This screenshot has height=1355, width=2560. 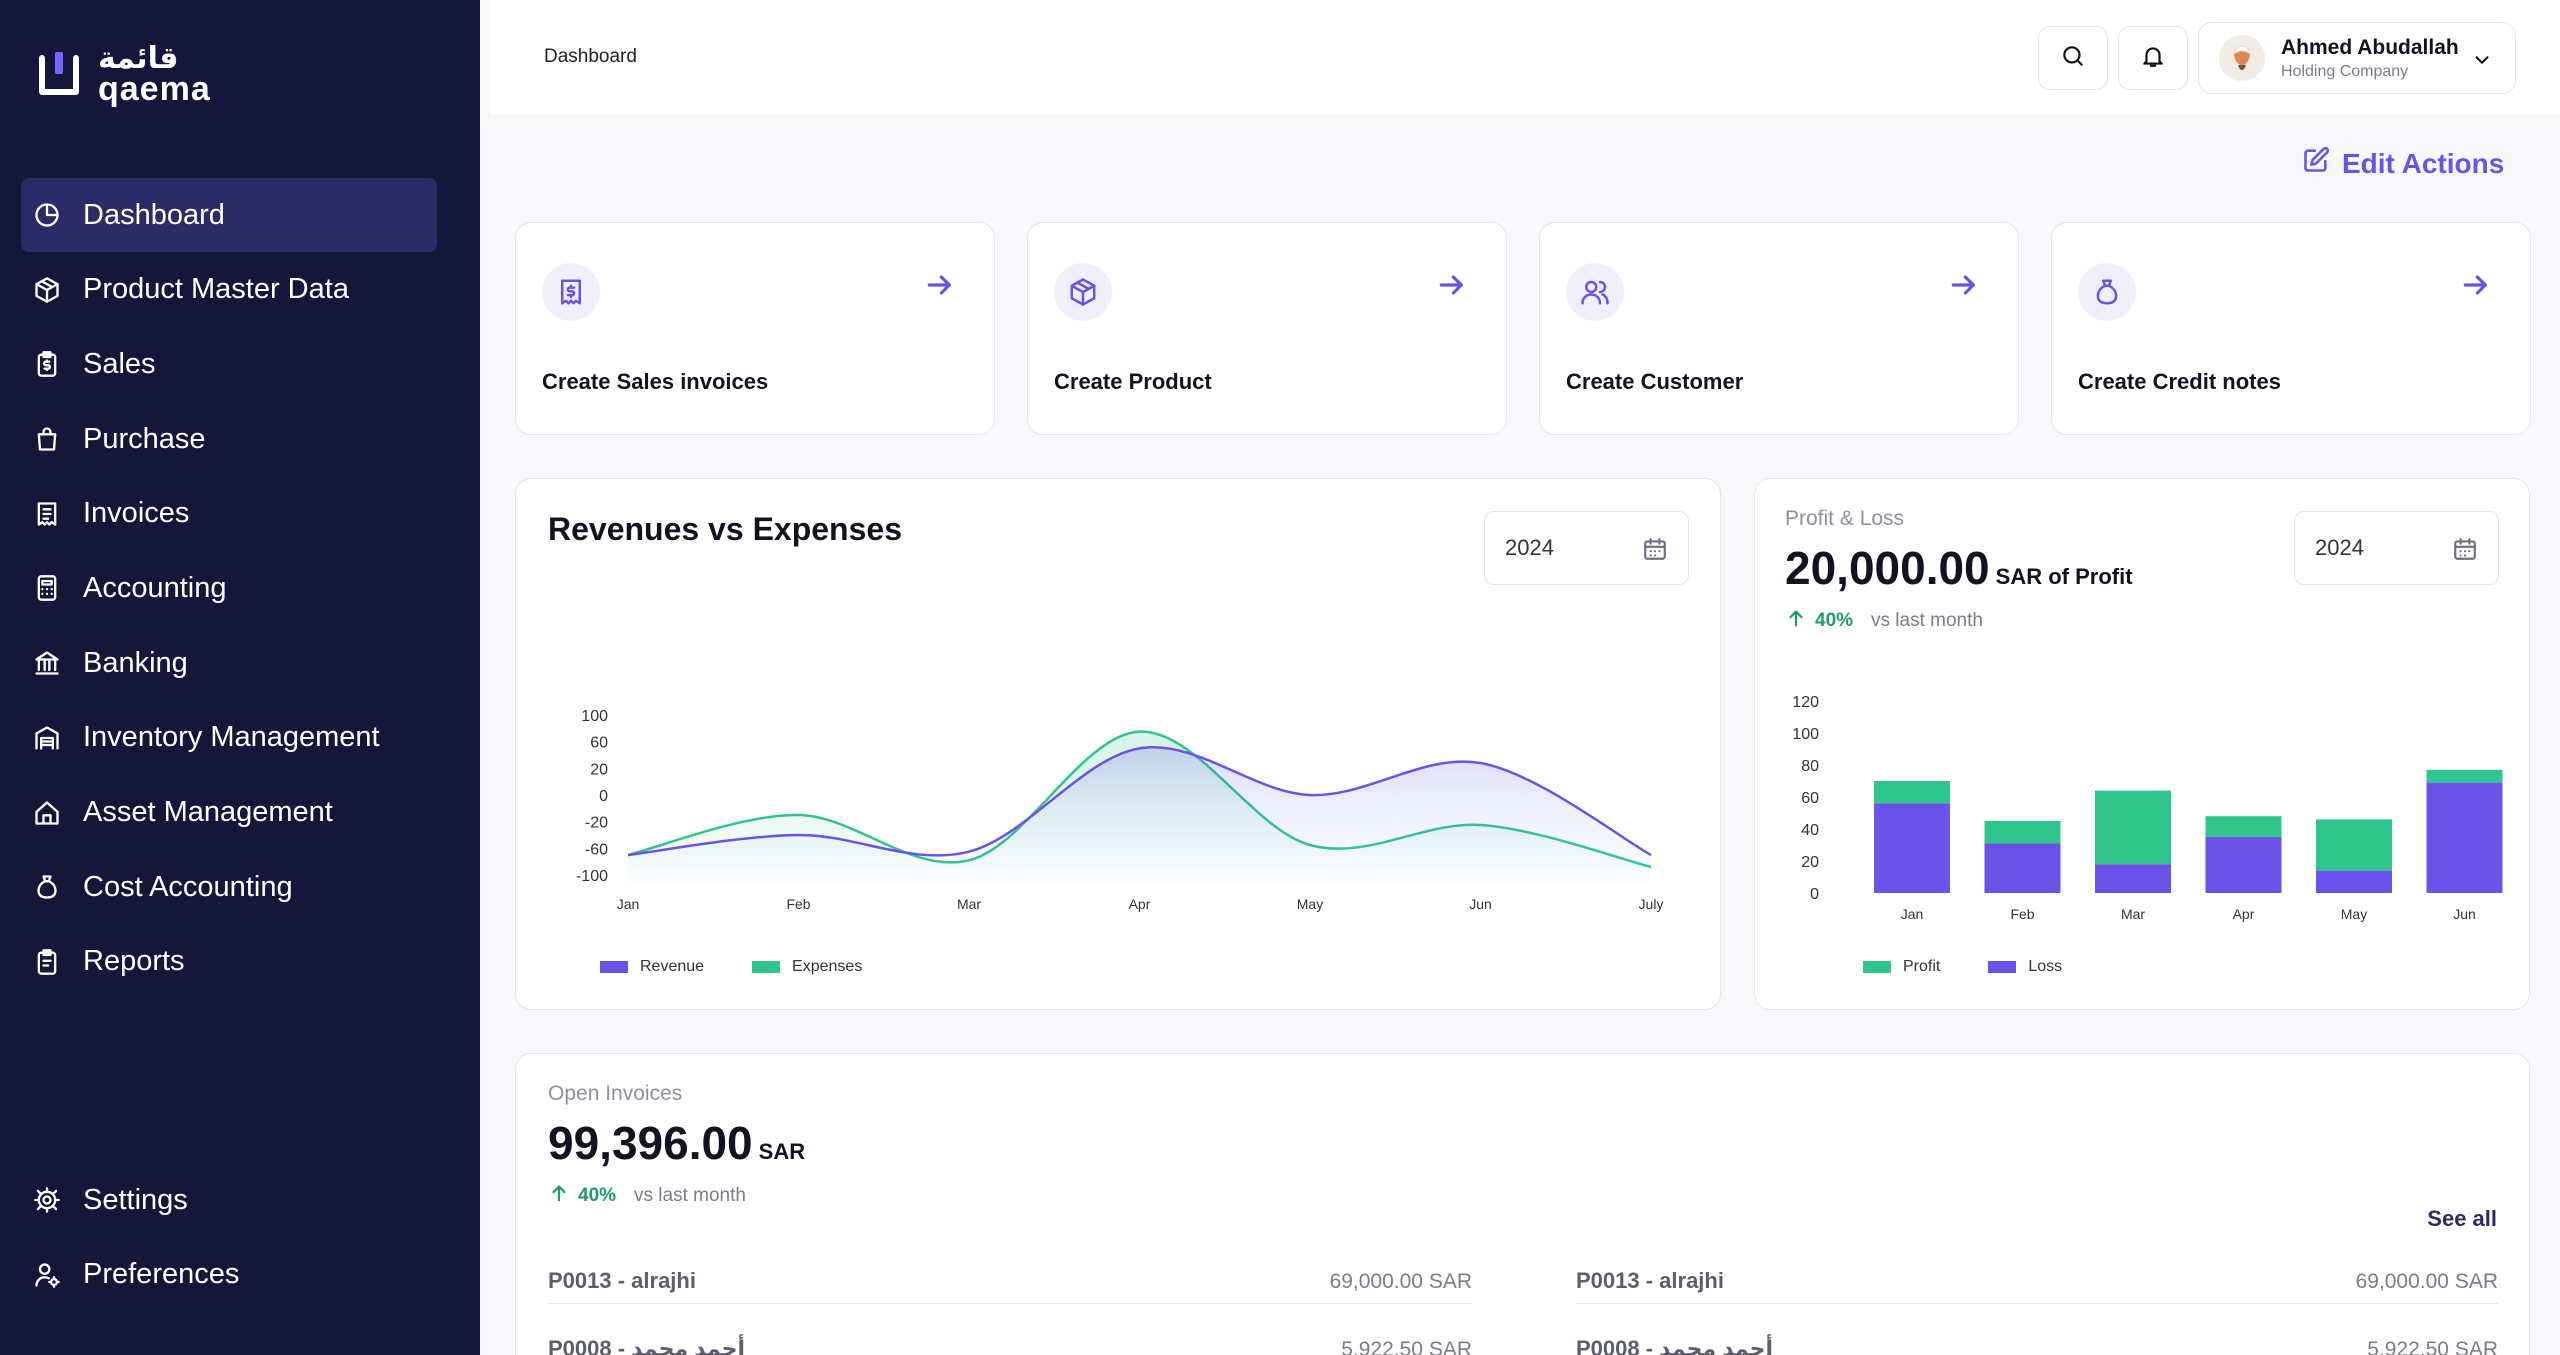 What do you see at coordinates (229, 663) in the screenshot?
I see `sidebar-item-banking: Banking` at bounding box center [229, 663].